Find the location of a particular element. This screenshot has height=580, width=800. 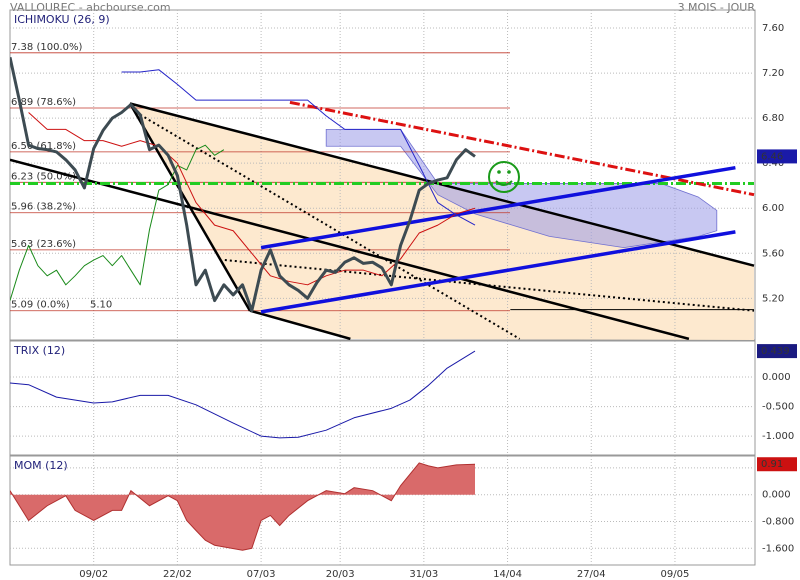

x-tick-label: 20/03 is located at coordinates (340, 574).